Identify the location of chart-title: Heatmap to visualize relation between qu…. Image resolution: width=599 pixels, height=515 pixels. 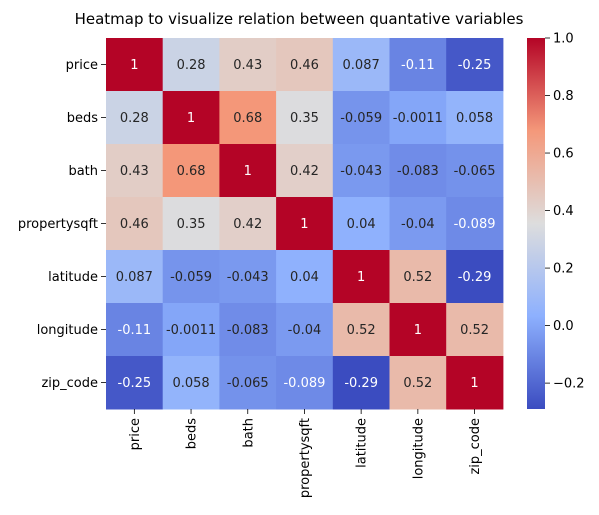
(299, 19).